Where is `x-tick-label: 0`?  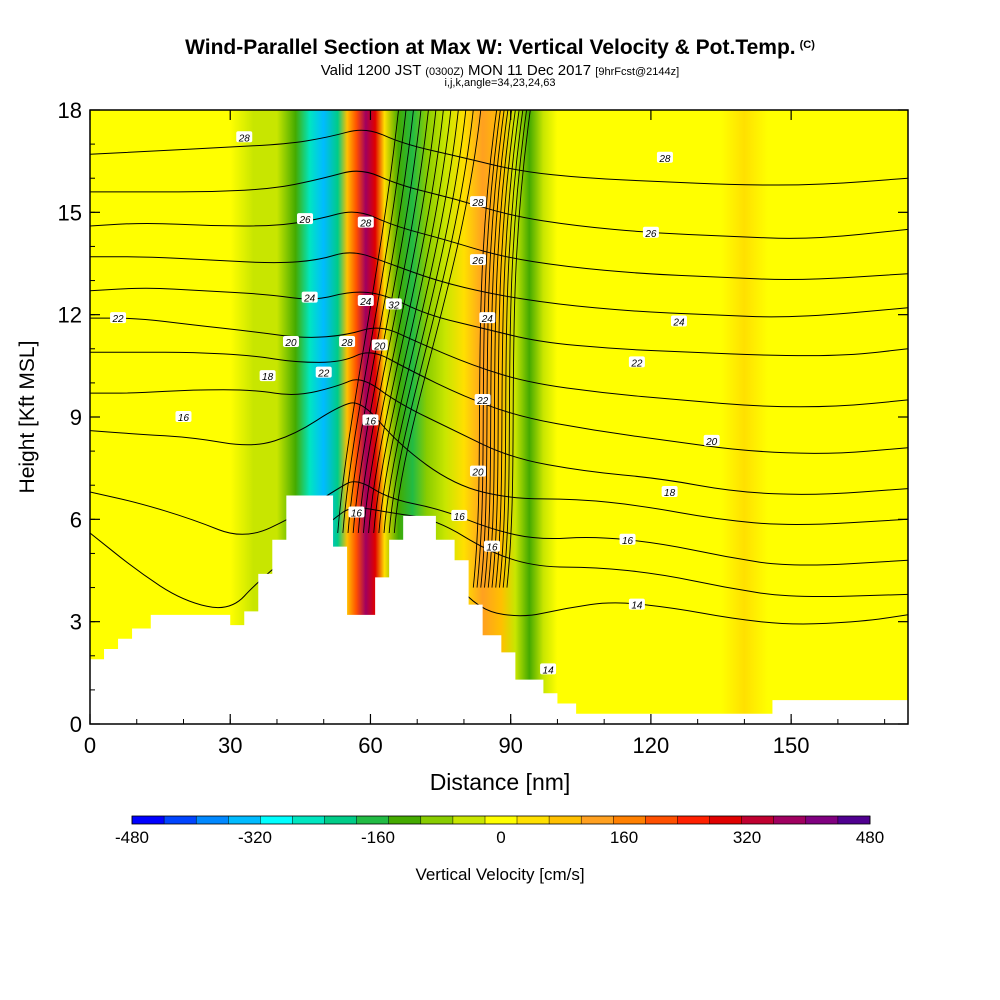
x-tick-label: 0 is located at coordinates (90, 745).